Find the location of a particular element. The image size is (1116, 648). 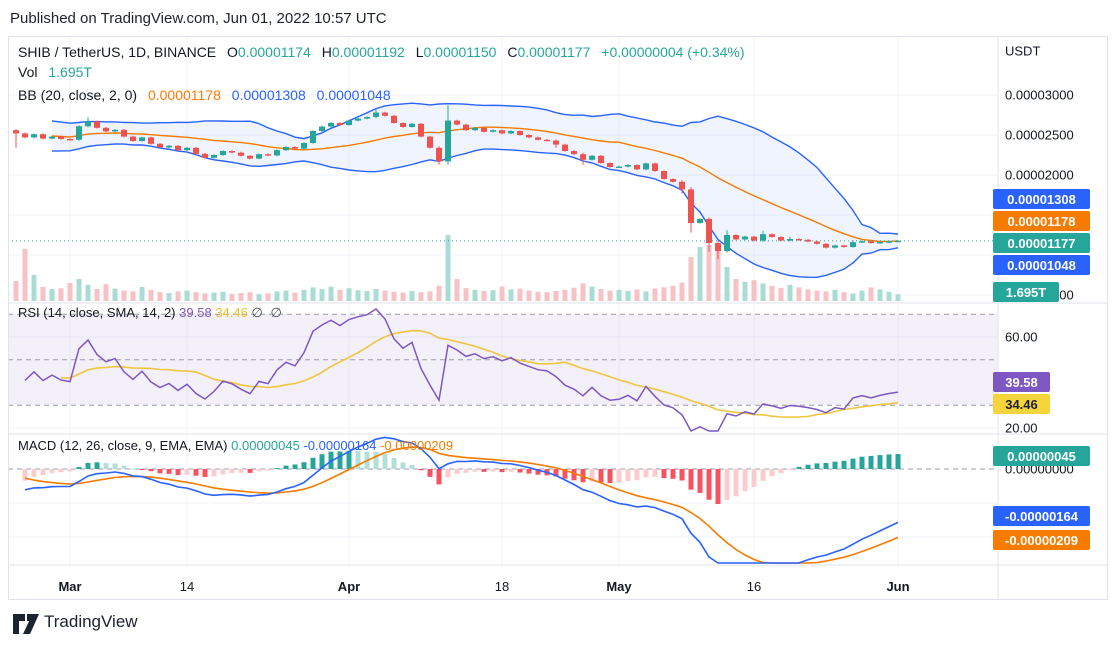

bb-lower-value: 0.00001048 is located at coordinates (353, 95).